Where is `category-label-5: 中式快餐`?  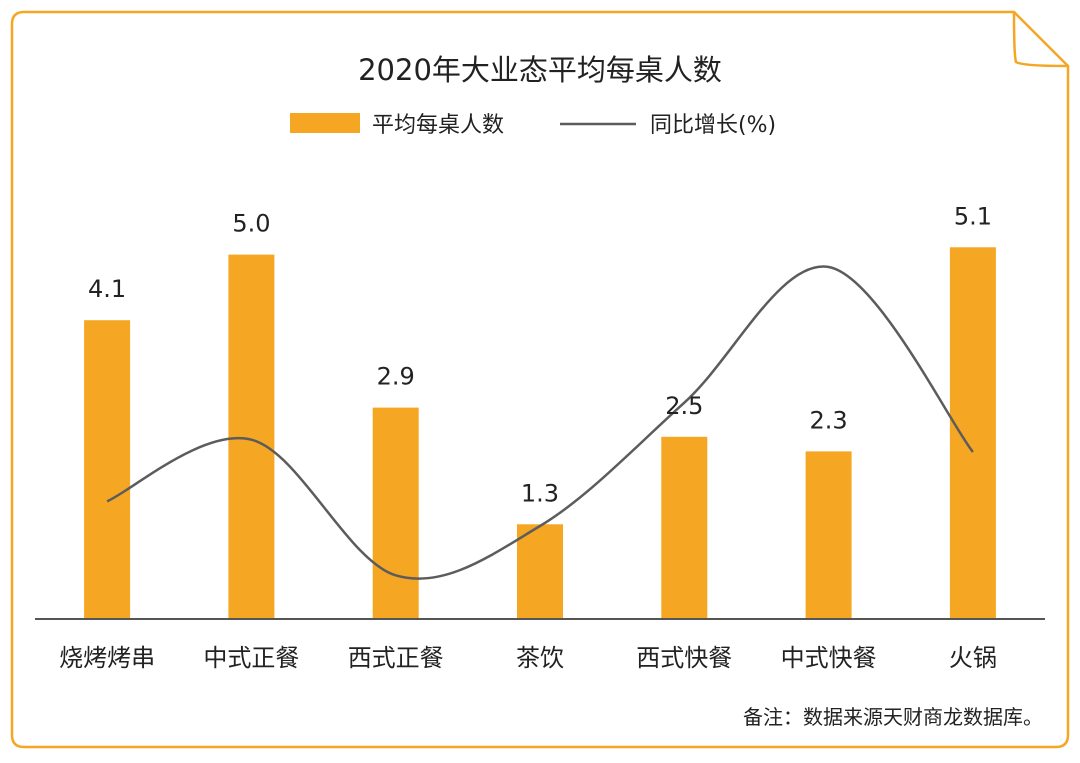
category-label-5: 中式快餐 is located at coordinates (829, 658).